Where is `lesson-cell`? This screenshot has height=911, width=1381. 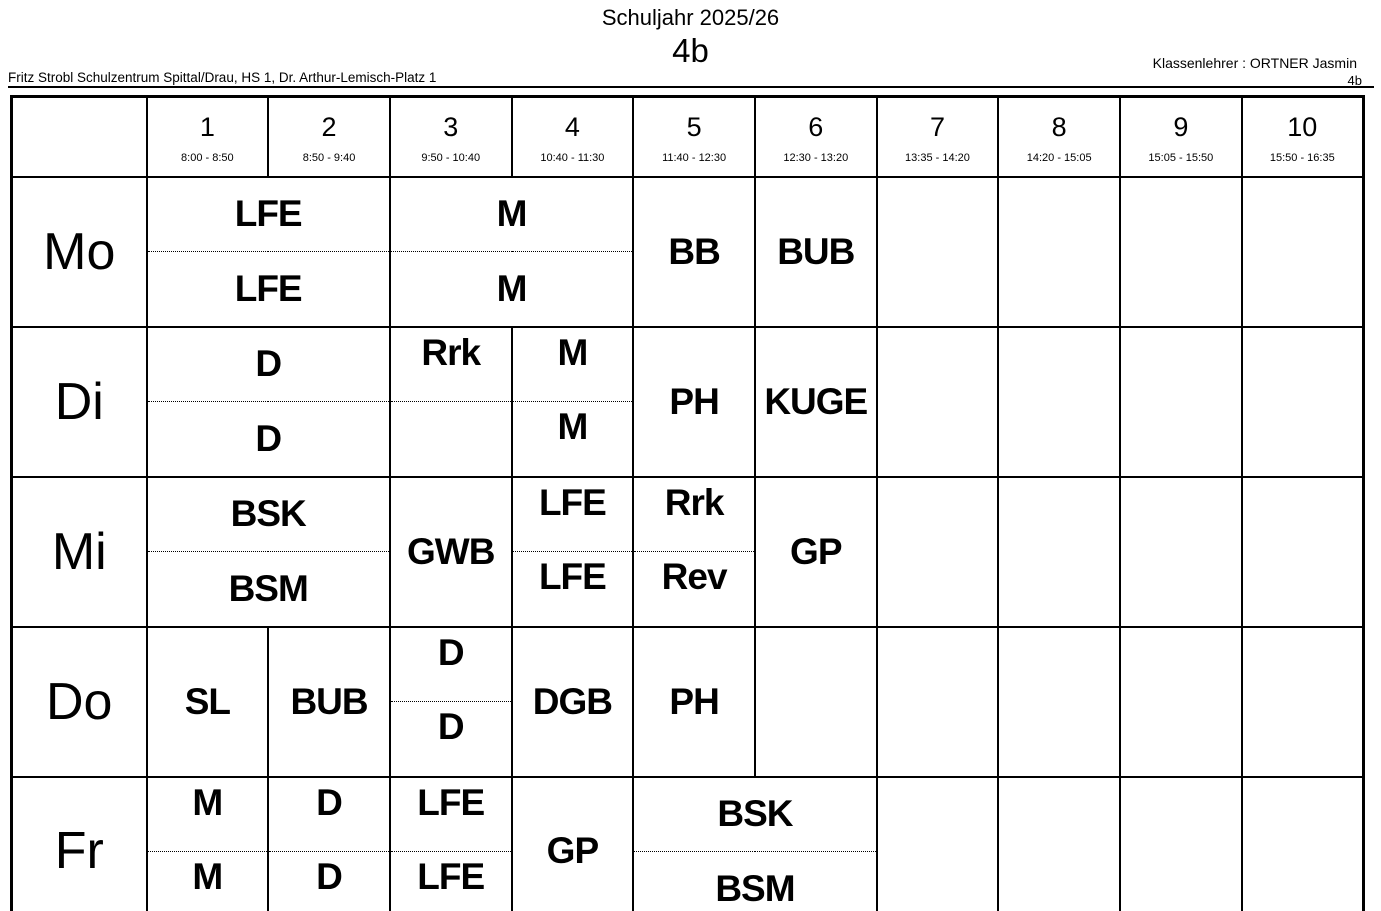 lesson-cell is located at coordinates (450, 439).